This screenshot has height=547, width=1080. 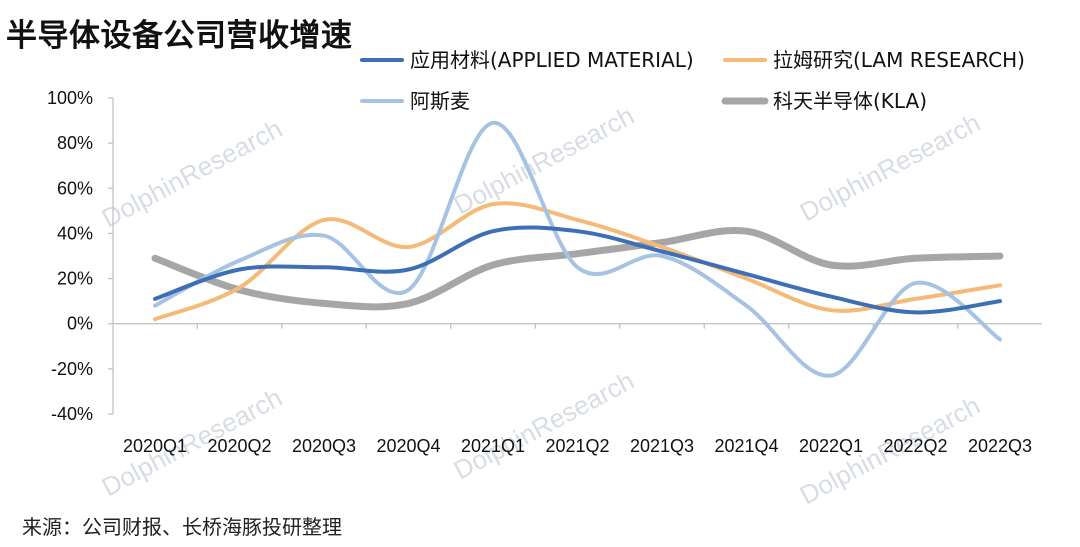 I want to click on x-tick-label: 2021Q2, so click(x=577, y=446).